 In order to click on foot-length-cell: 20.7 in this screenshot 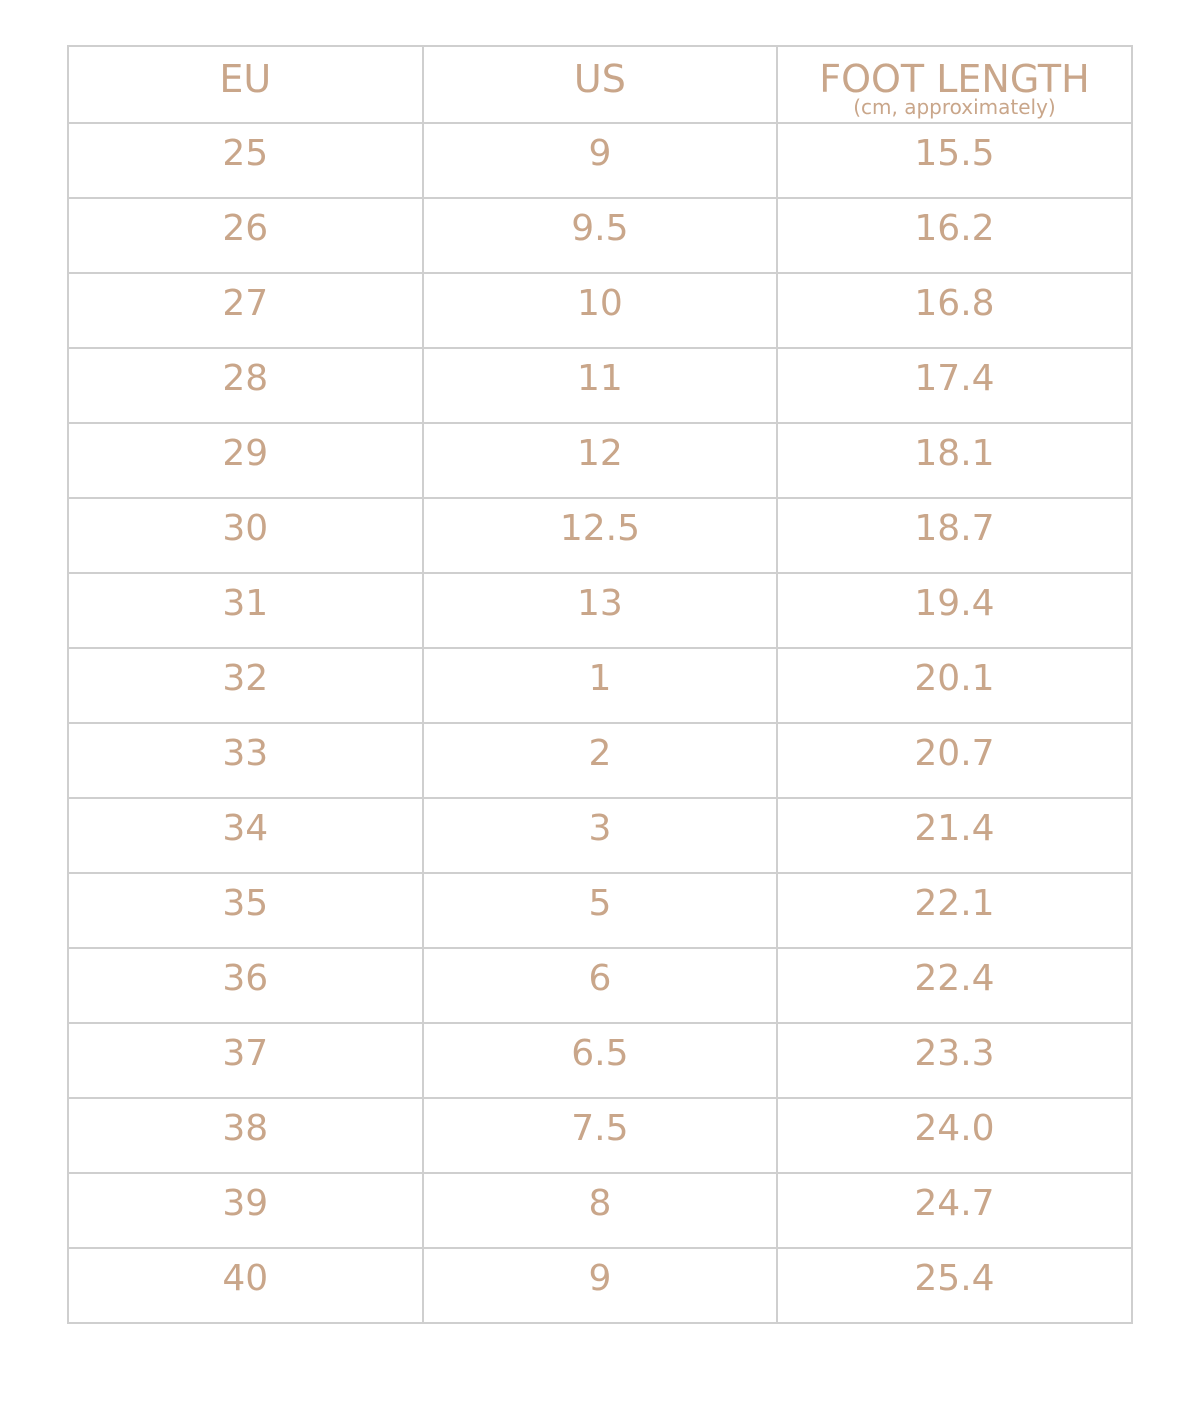, I will do `click(954, 760)`.